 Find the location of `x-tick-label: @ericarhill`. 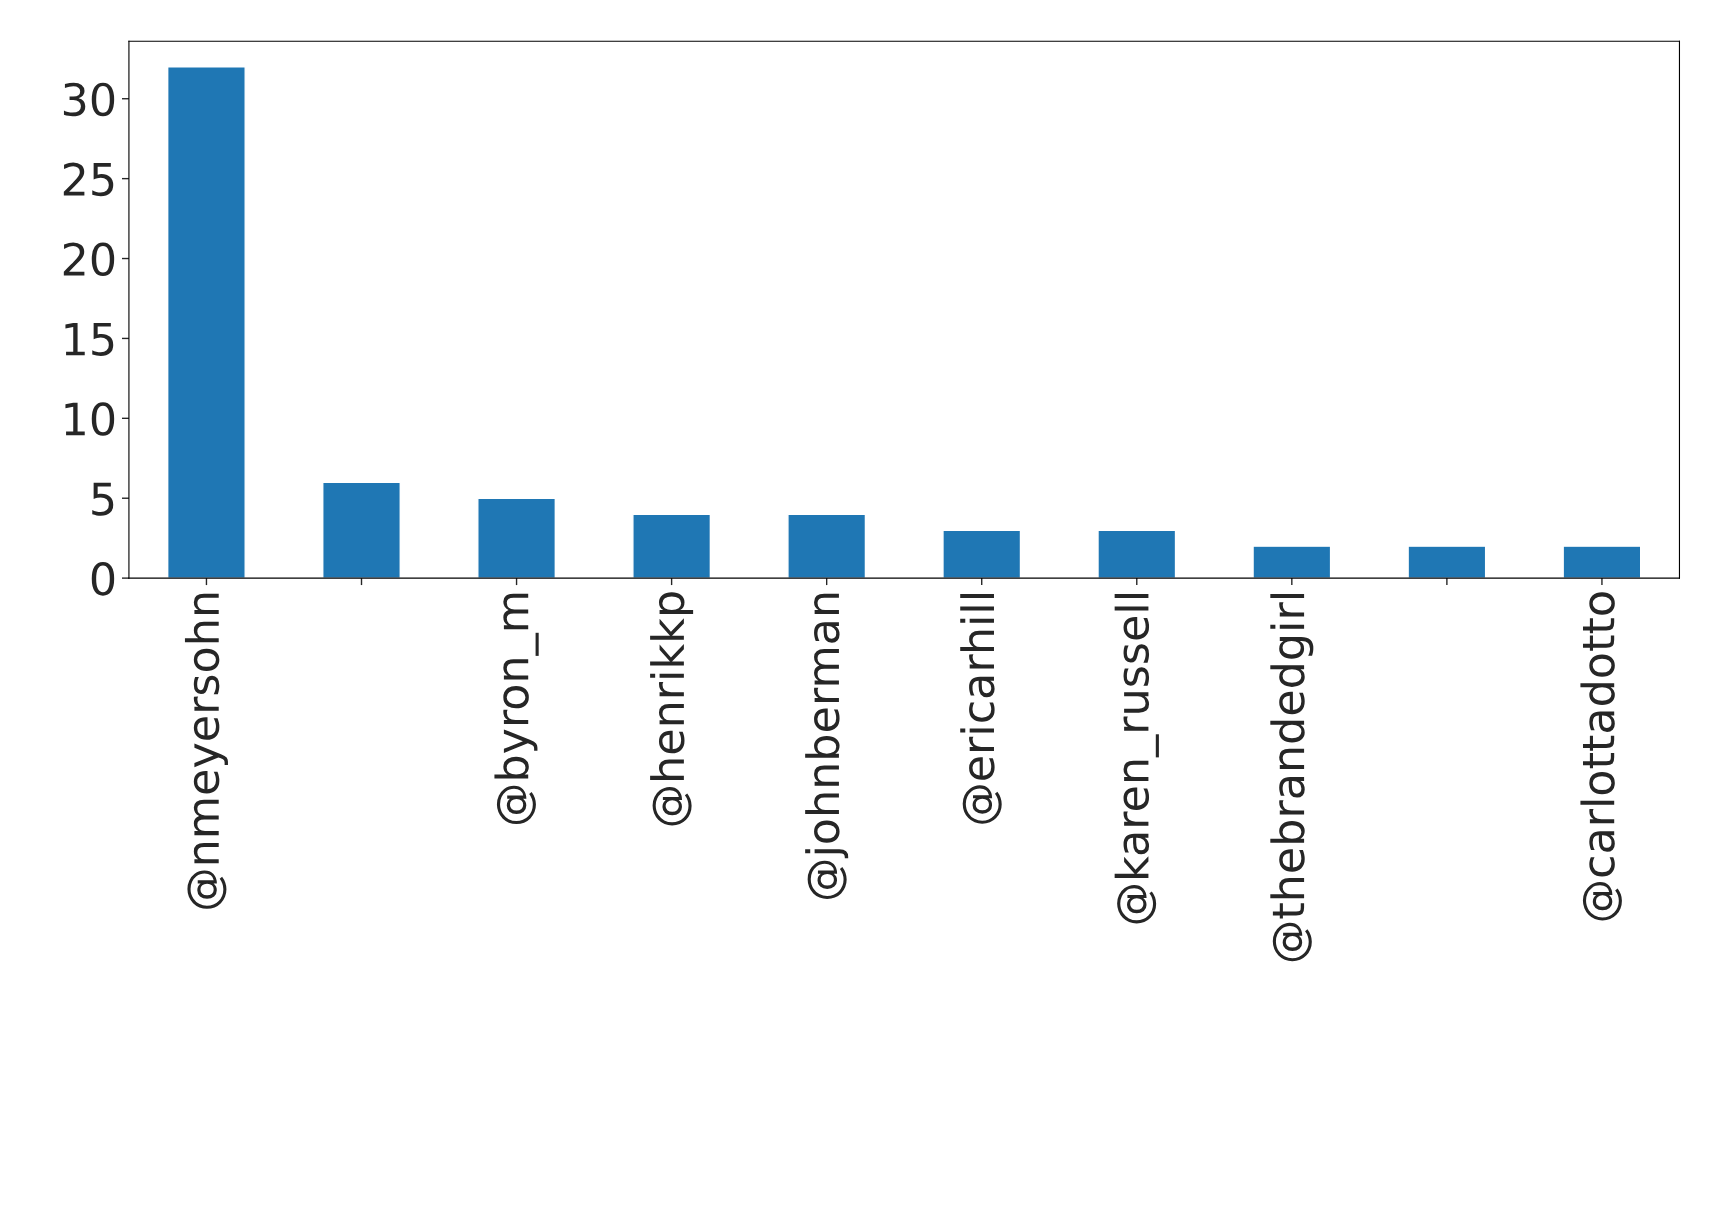

x-tick-label: @ericarhill is located at coordinates (981, 709).